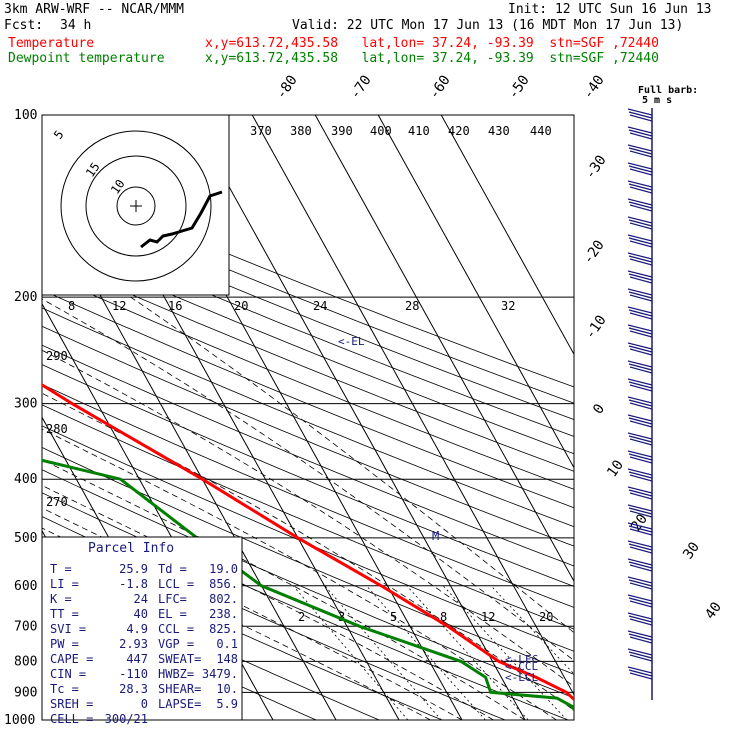  I want to click on mixing-ratio-label: 2, so click(301, 617).